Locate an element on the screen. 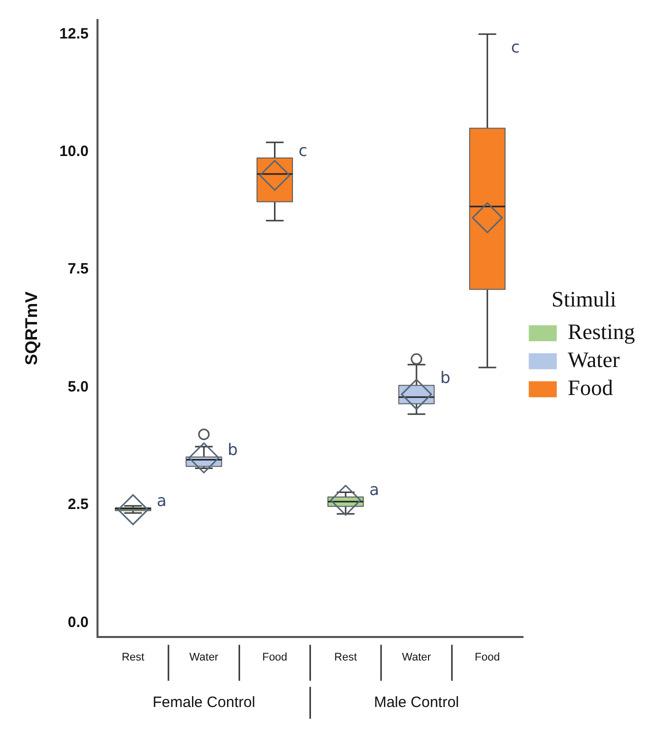 The height and width of the screenshot is (736, 663). text: Male Control is located at coordinates (417, 702).